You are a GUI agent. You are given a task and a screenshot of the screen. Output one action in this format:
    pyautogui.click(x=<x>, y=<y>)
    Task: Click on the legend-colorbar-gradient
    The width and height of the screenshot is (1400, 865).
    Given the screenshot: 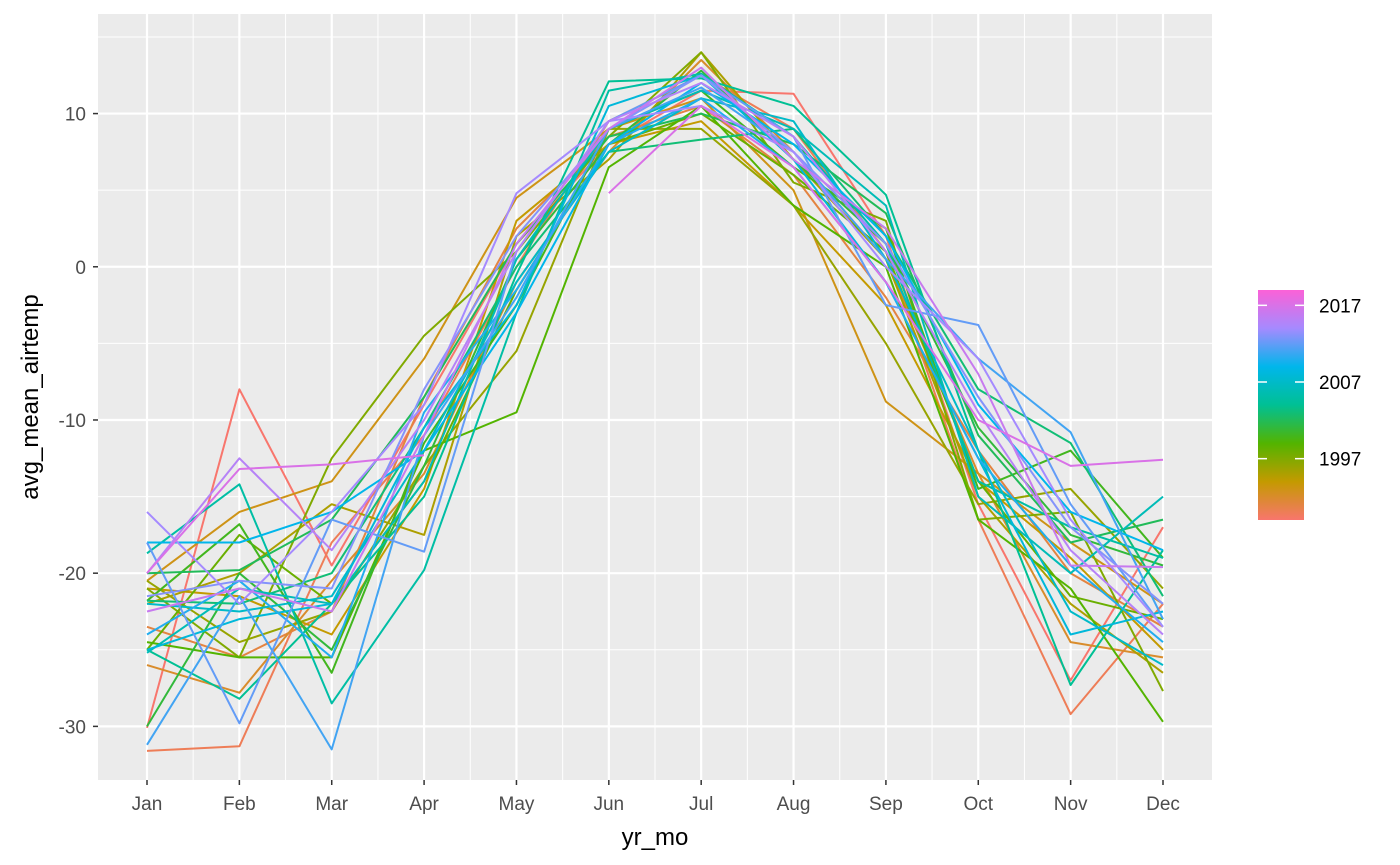 What is the action you would take?
    pyautogui.click(x=1281, y=405)
    